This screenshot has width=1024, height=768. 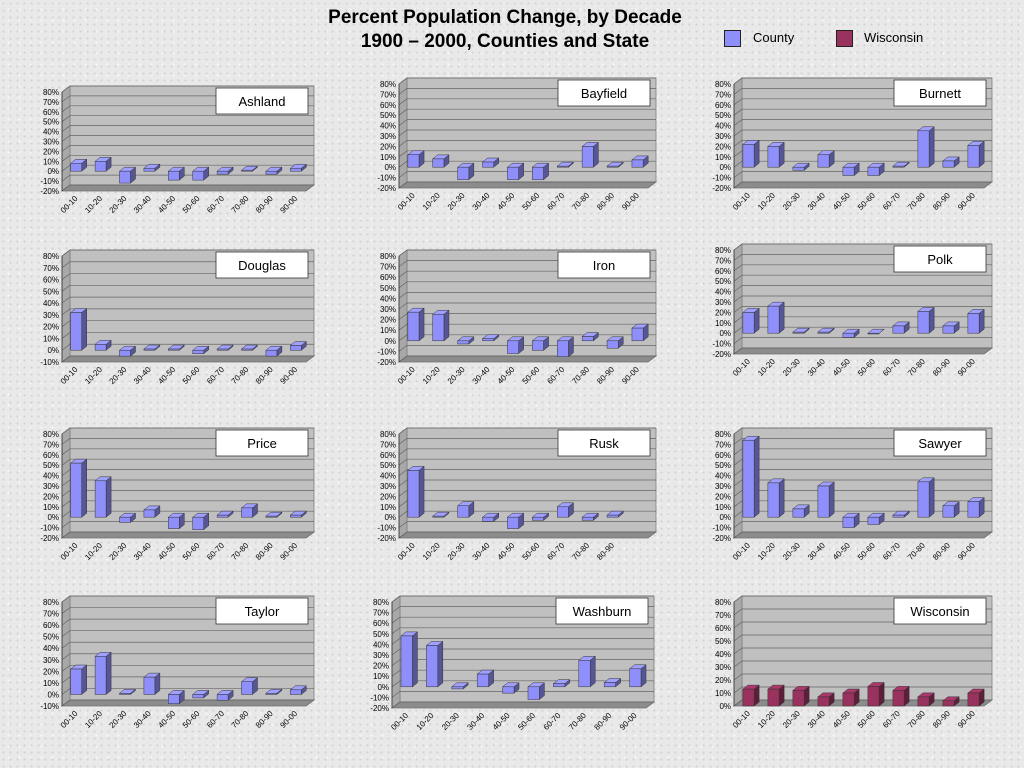 What do you see at coordinates (723, 434) in the screenshot?
I see `y-tick-label: 80%` at bounding box center [723, 434].